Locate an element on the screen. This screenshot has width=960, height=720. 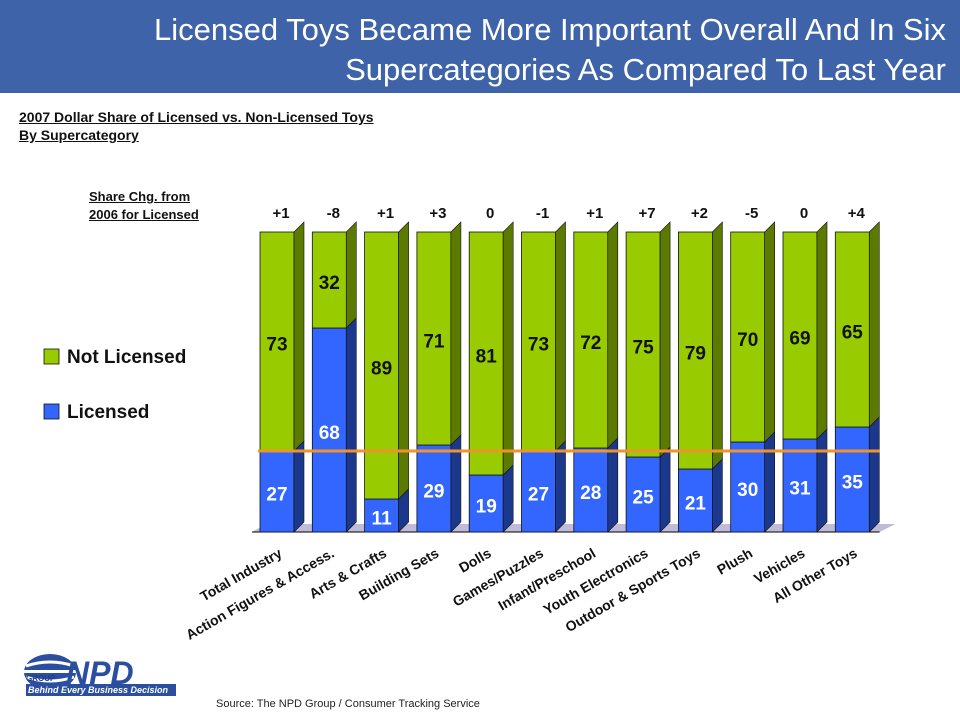
share-change-label: +2 is located at coordinates (699, 213).